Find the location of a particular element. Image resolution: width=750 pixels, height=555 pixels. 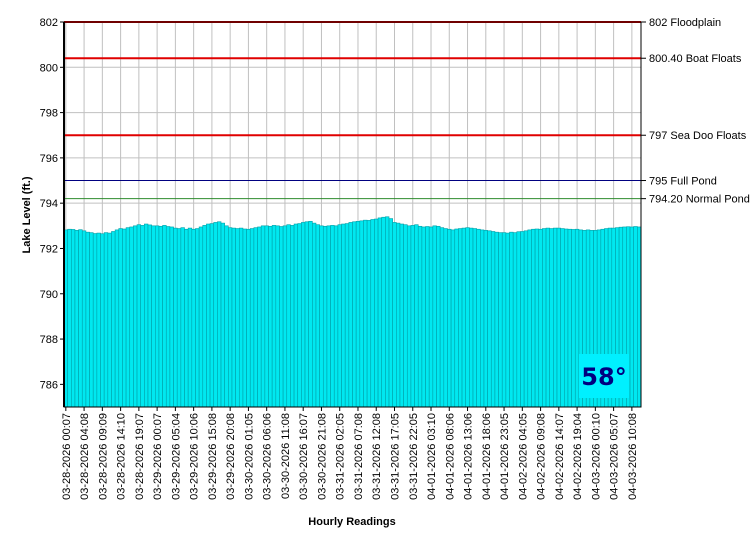

x-tick-label: 04-01-2026 23:05 is located at coordinates (505, 456).